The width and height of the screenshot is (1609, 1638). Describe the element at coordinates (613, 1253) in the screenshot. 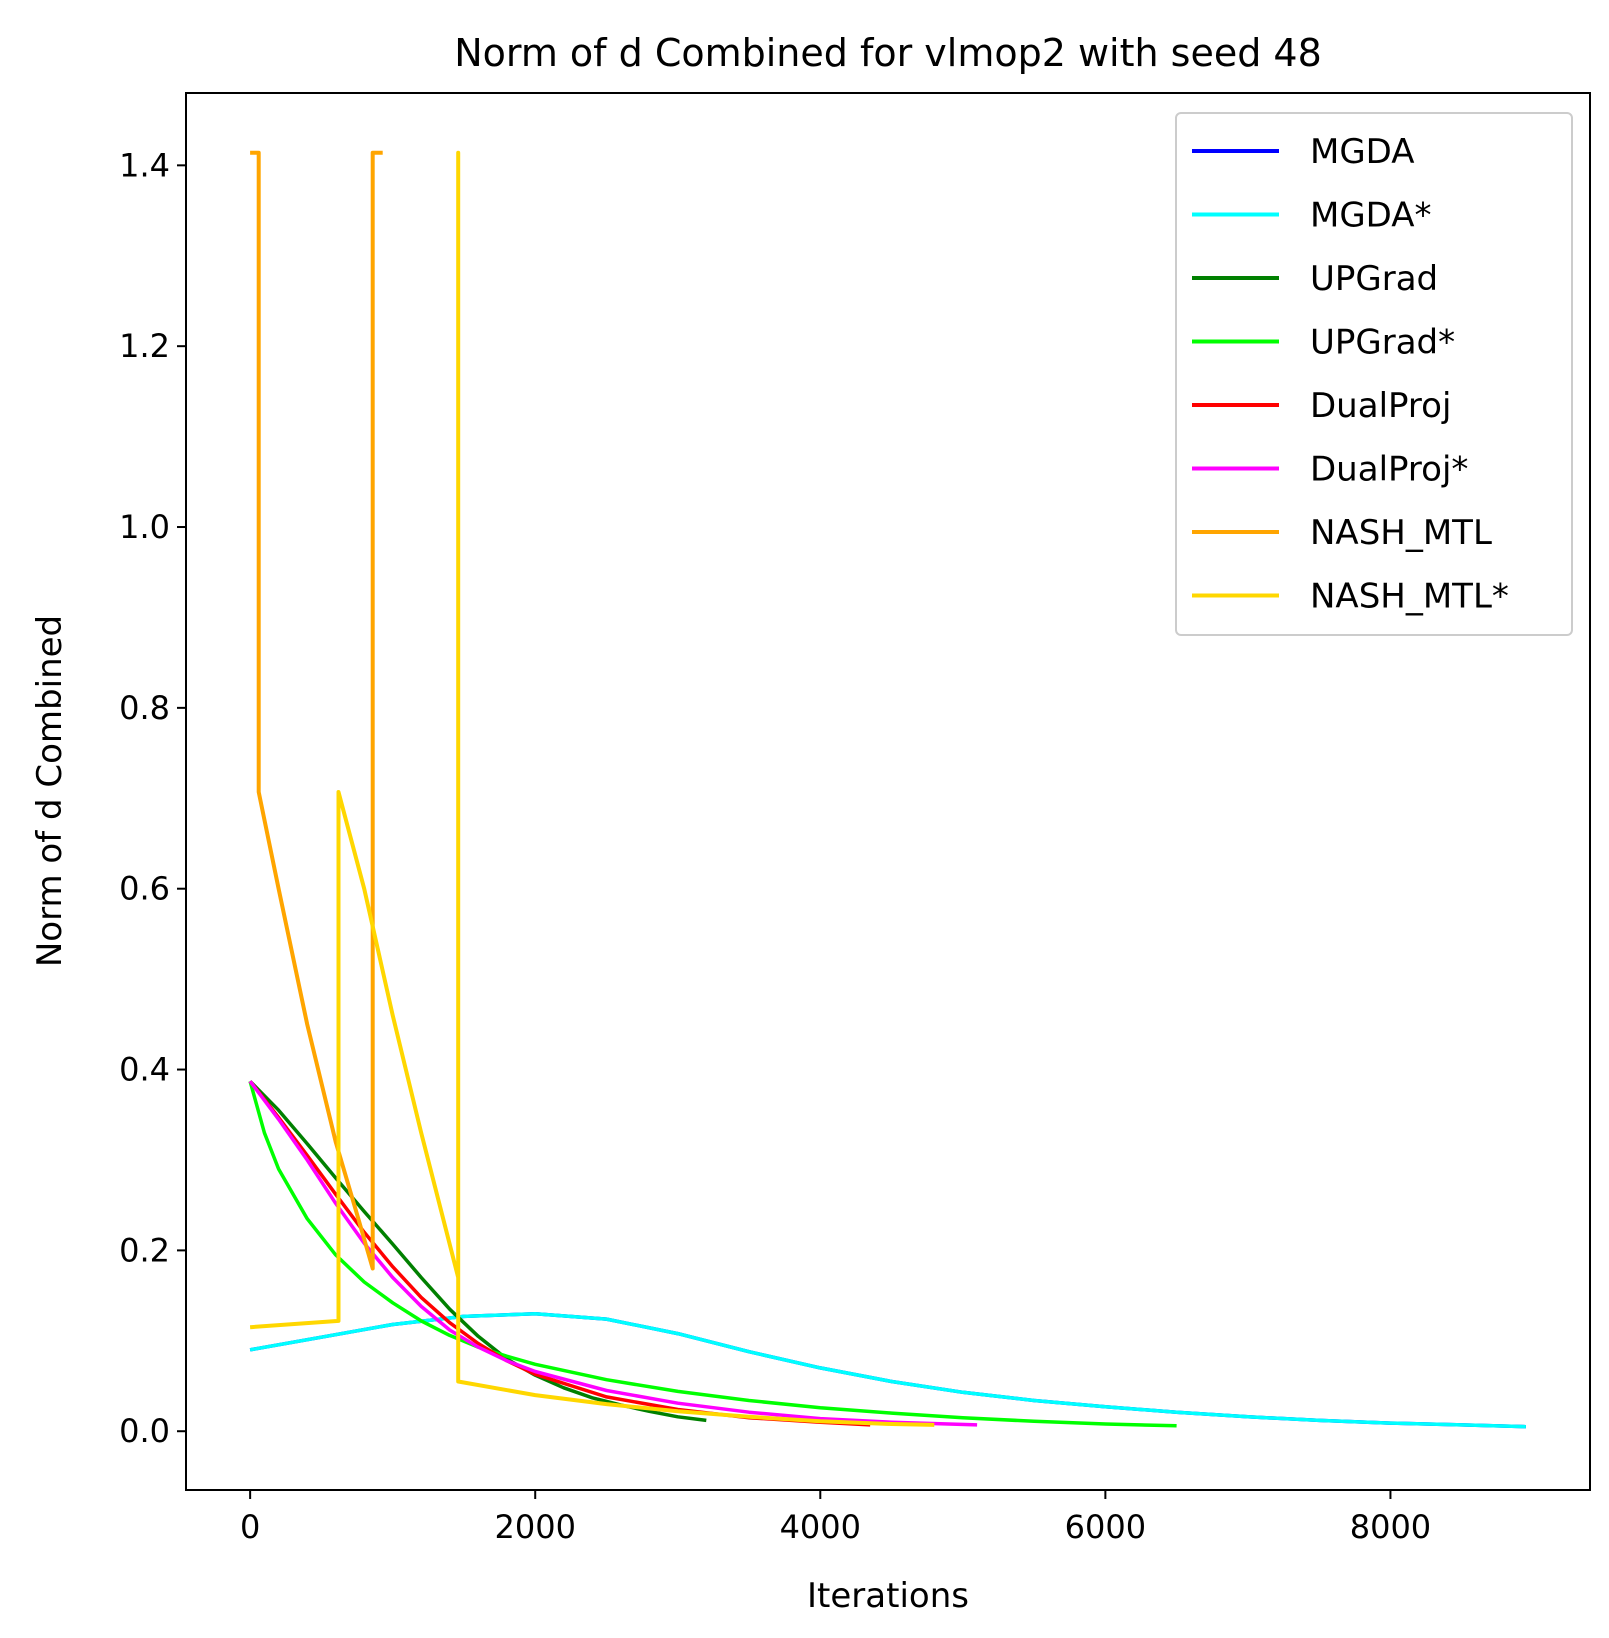

I see `series-line-dualproj-` at that location.